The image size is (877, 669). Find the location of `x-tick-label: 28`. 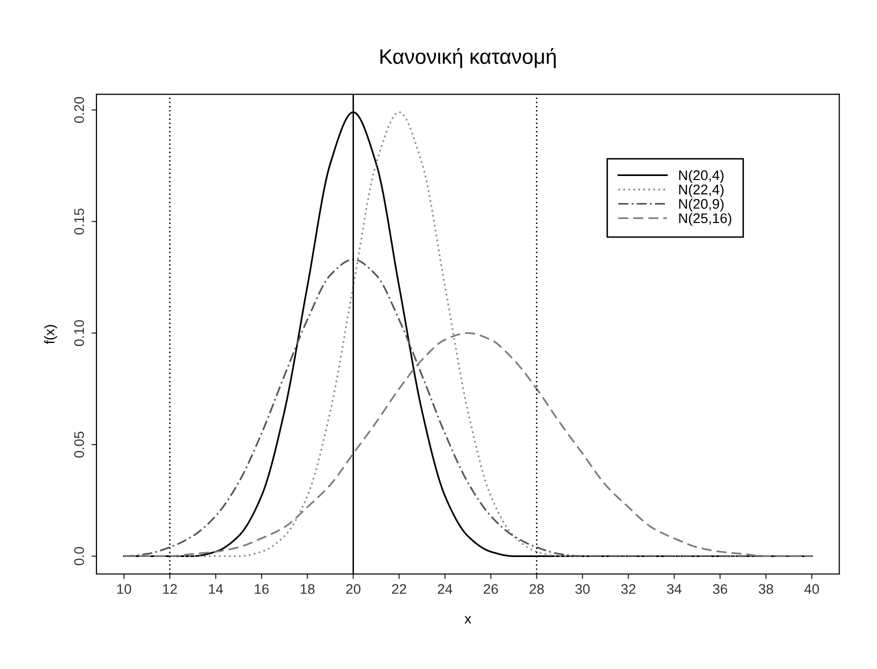

x-tick-label: 28 is located at coordinates (537, 589).